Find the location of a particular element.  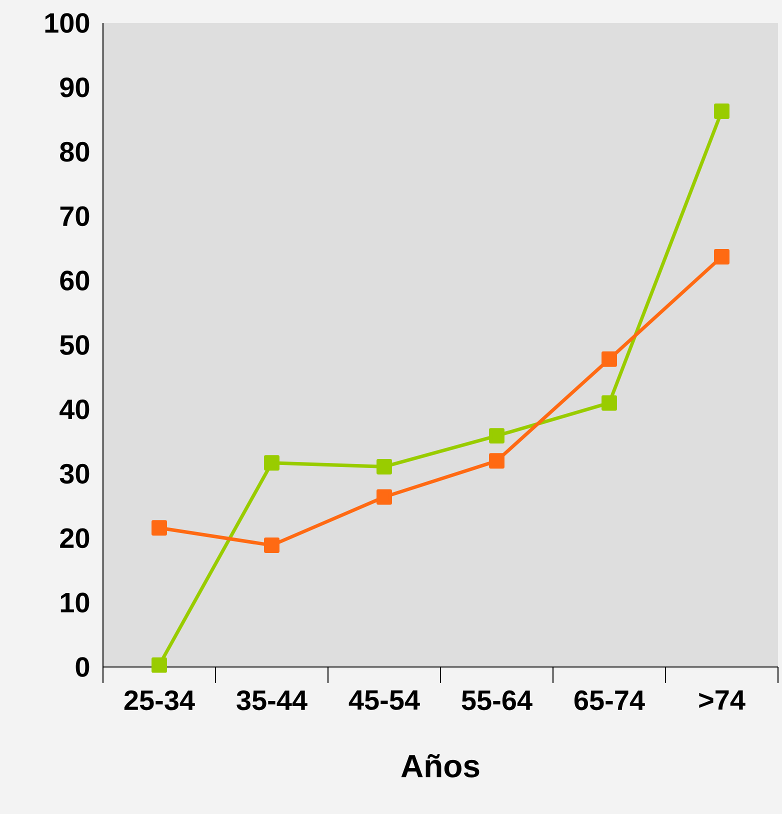

x-tick-label: 45-54 is located at coordinates (384, 700).